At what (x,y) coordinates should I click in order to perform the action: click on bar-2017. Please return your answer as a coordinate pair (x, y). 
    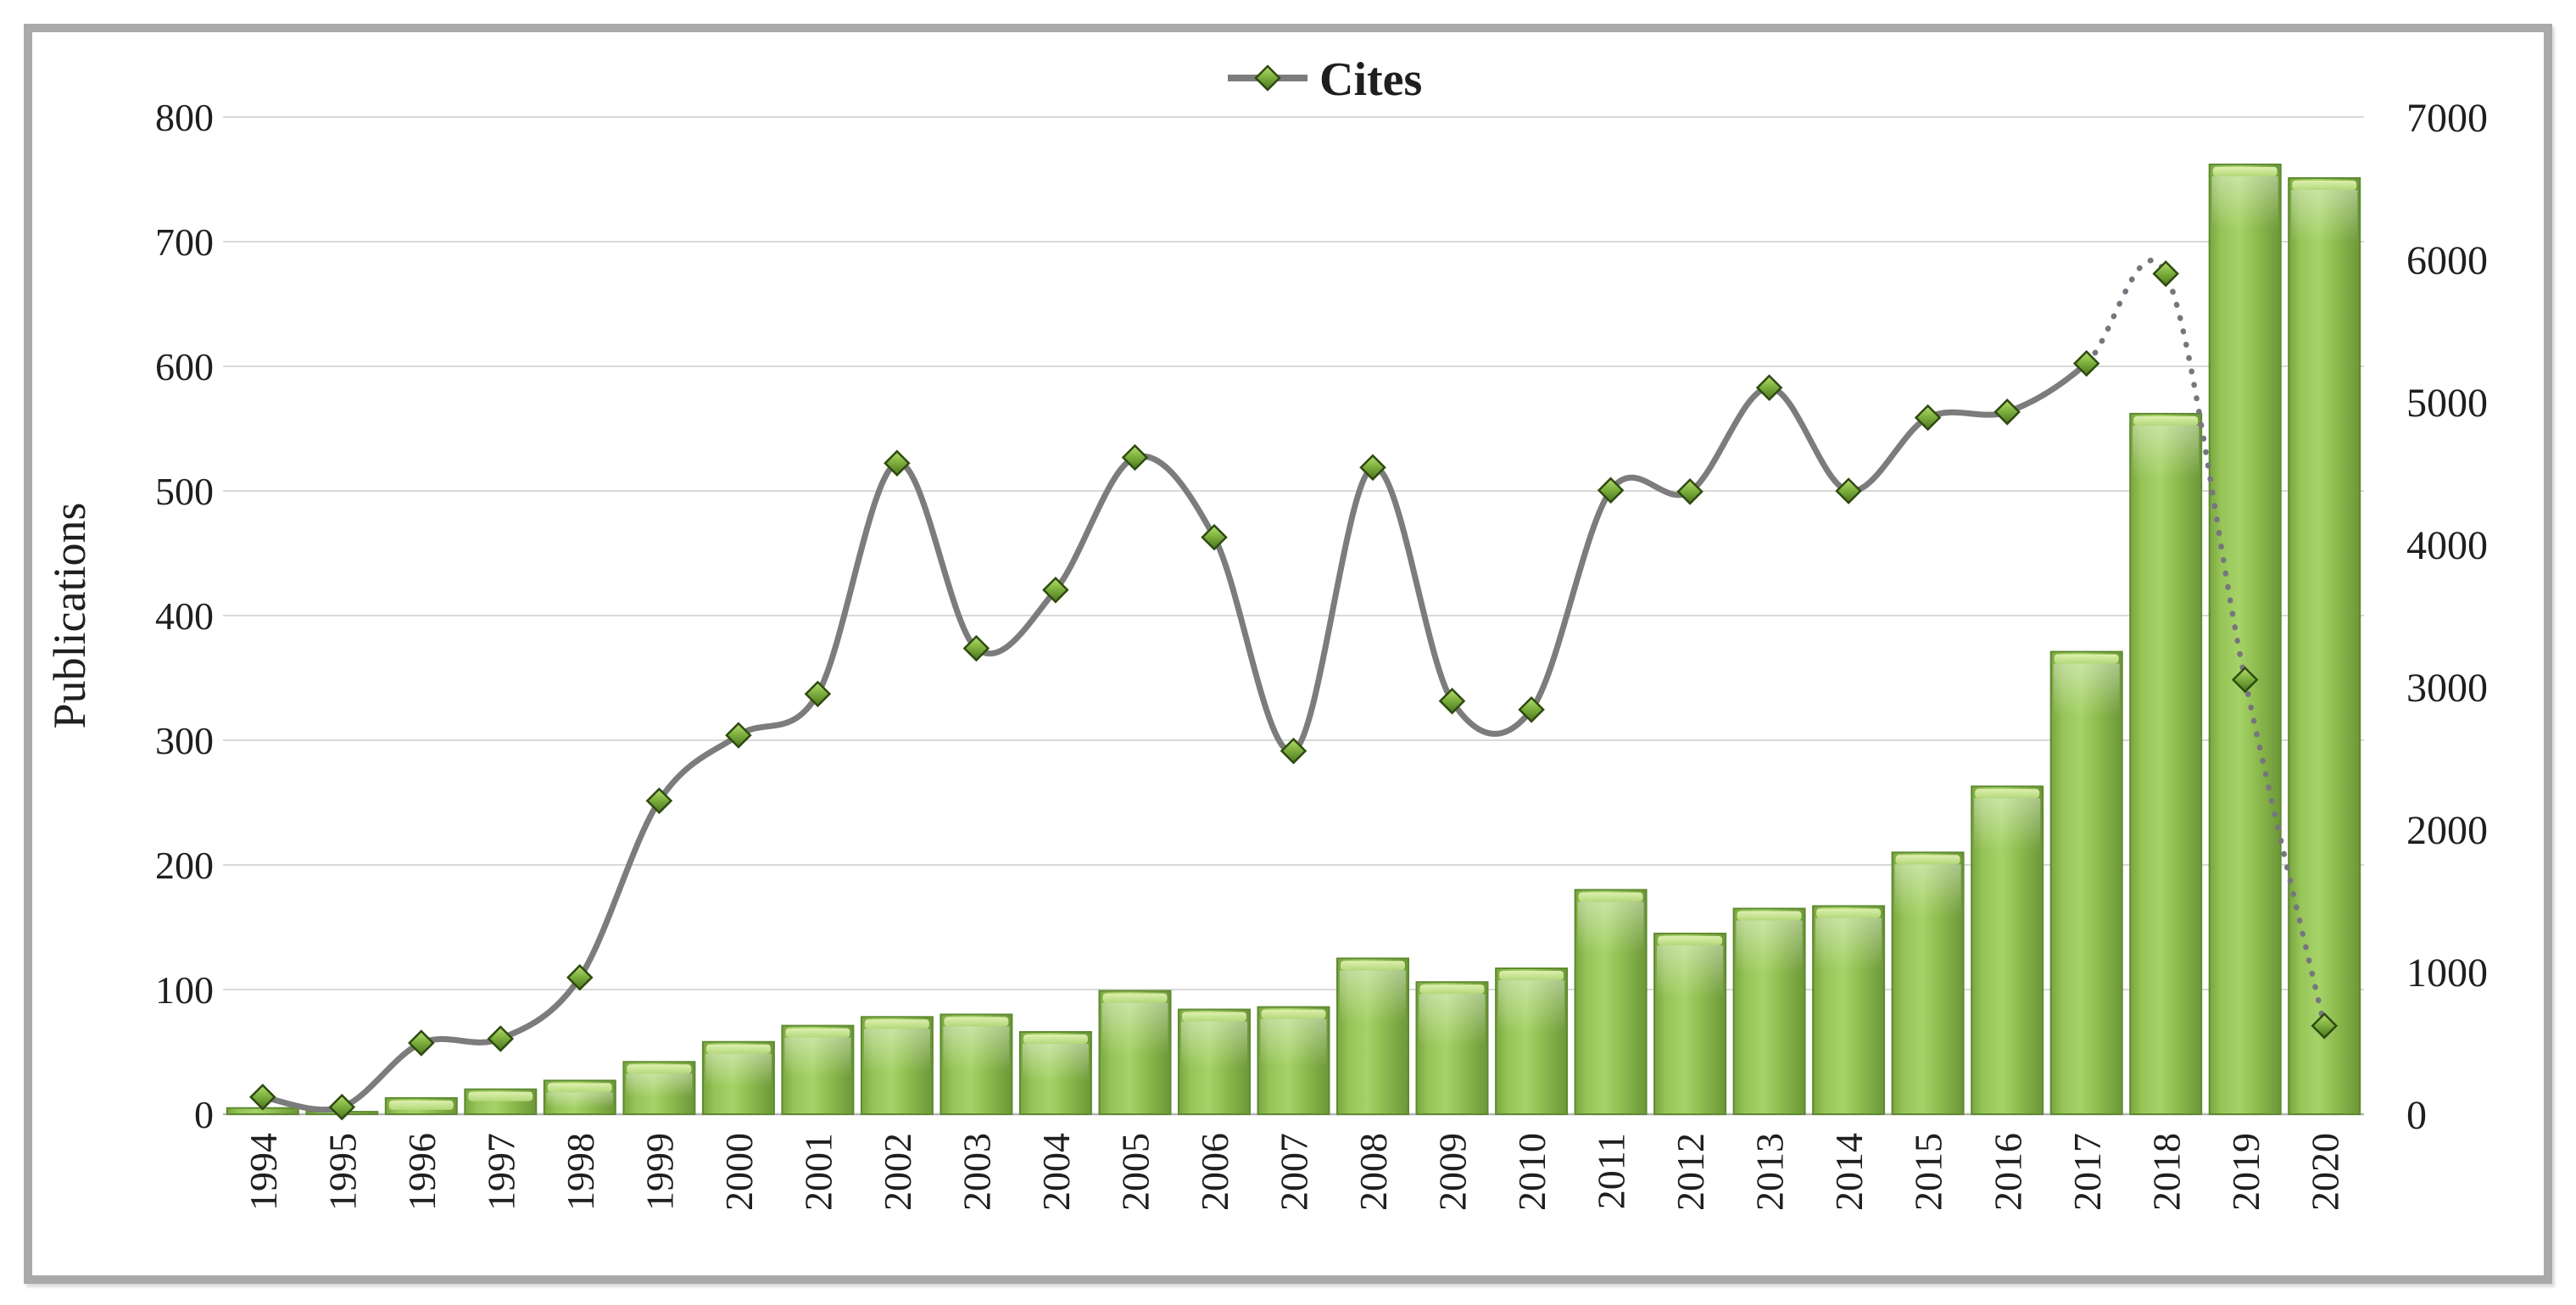
    Looking at the image, I should click on (2086, 882).